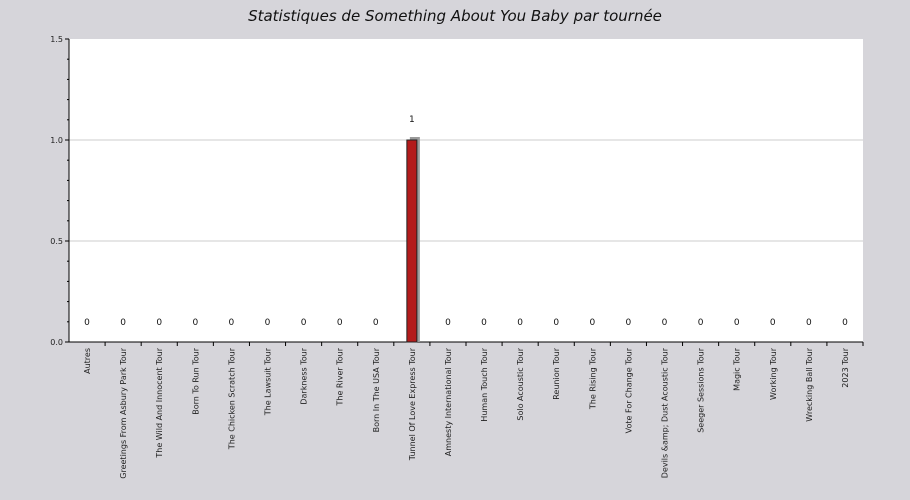 This screenshot has width=910, height=500. Describe the element at coordinates (412, 404) in the screenshot. I see `x-tick-label: Tunnel Of Love Express Tour` at that location.